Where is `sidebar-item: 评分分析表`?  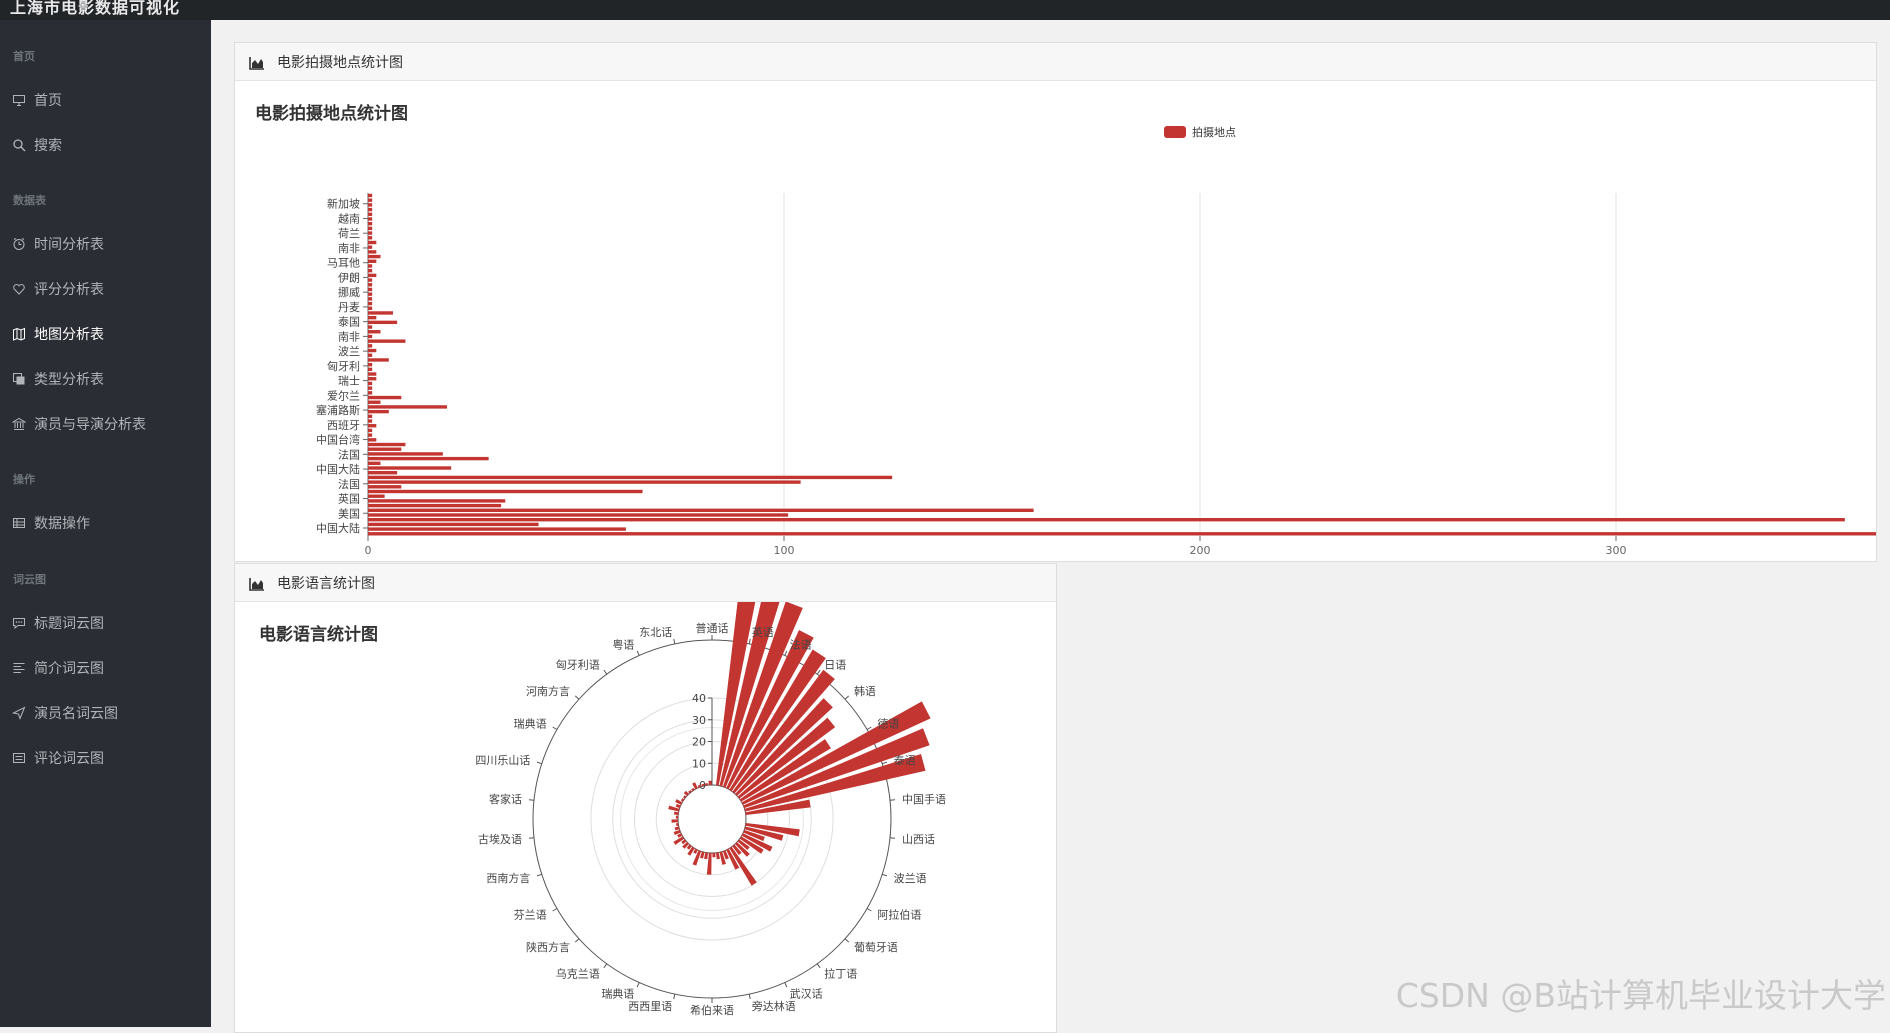 sidebar-item: 评分分析表 is located at coordinates (107, 289).